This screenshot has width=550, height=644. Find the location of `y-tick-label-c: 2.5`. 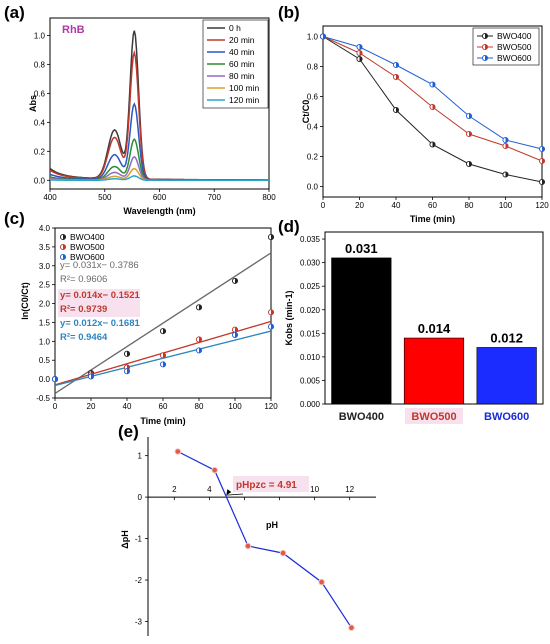

y-tick-label-c: 2.5 is located at coordinates (45, 285).